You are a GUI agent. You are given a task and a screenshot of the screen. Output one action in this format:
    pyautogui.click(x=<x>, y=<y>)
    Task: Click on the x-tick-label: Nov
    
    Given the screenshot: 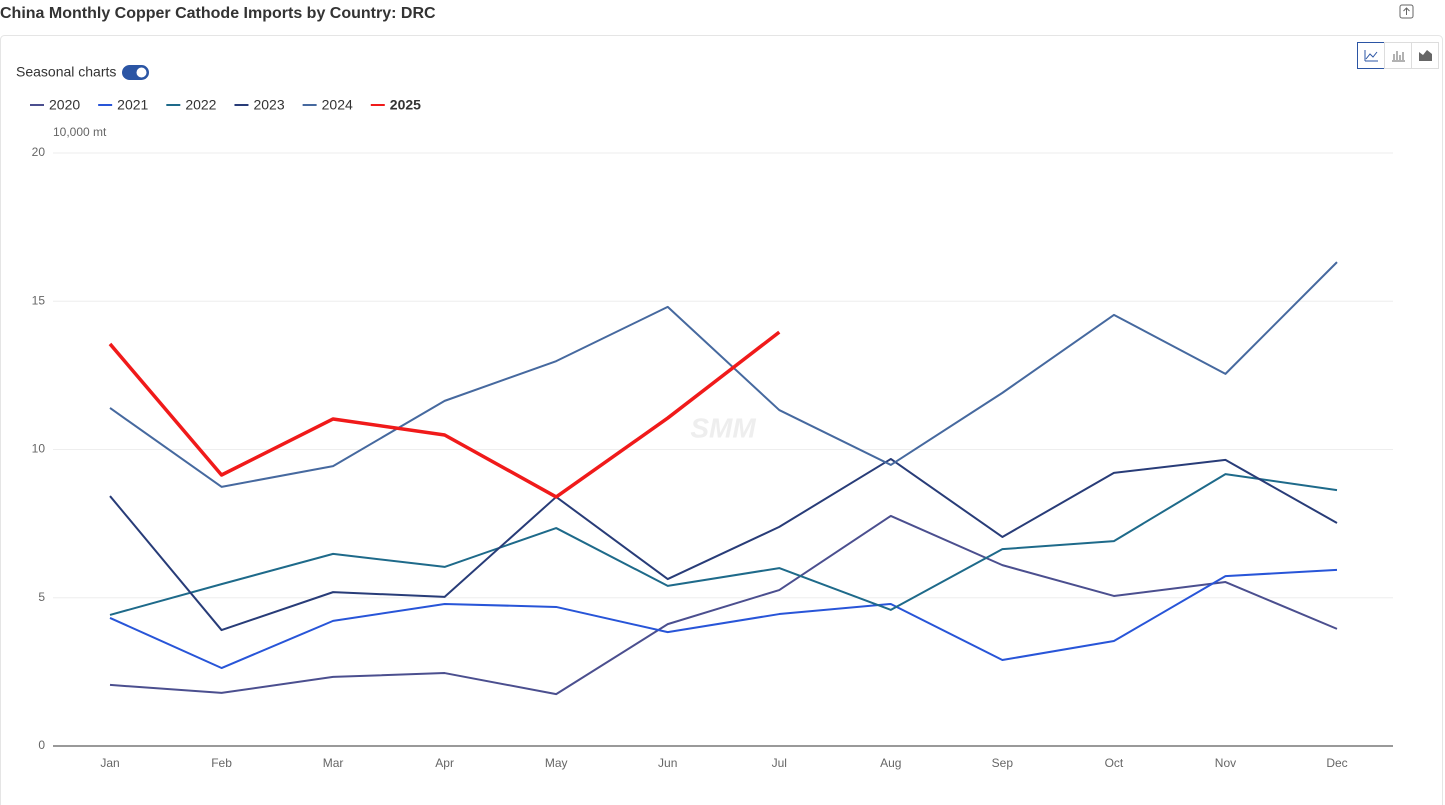 What is the action you would take?
    pyautogui.click(x=1225, y=763)
    